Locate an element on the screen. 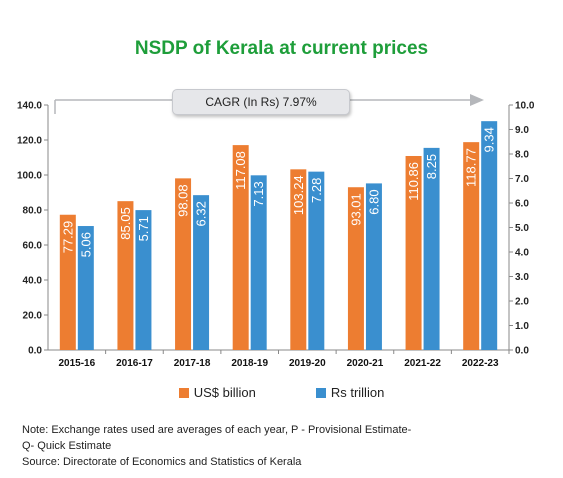  legend-label-rs: Rs trillion is located at coordinates (357, 392).